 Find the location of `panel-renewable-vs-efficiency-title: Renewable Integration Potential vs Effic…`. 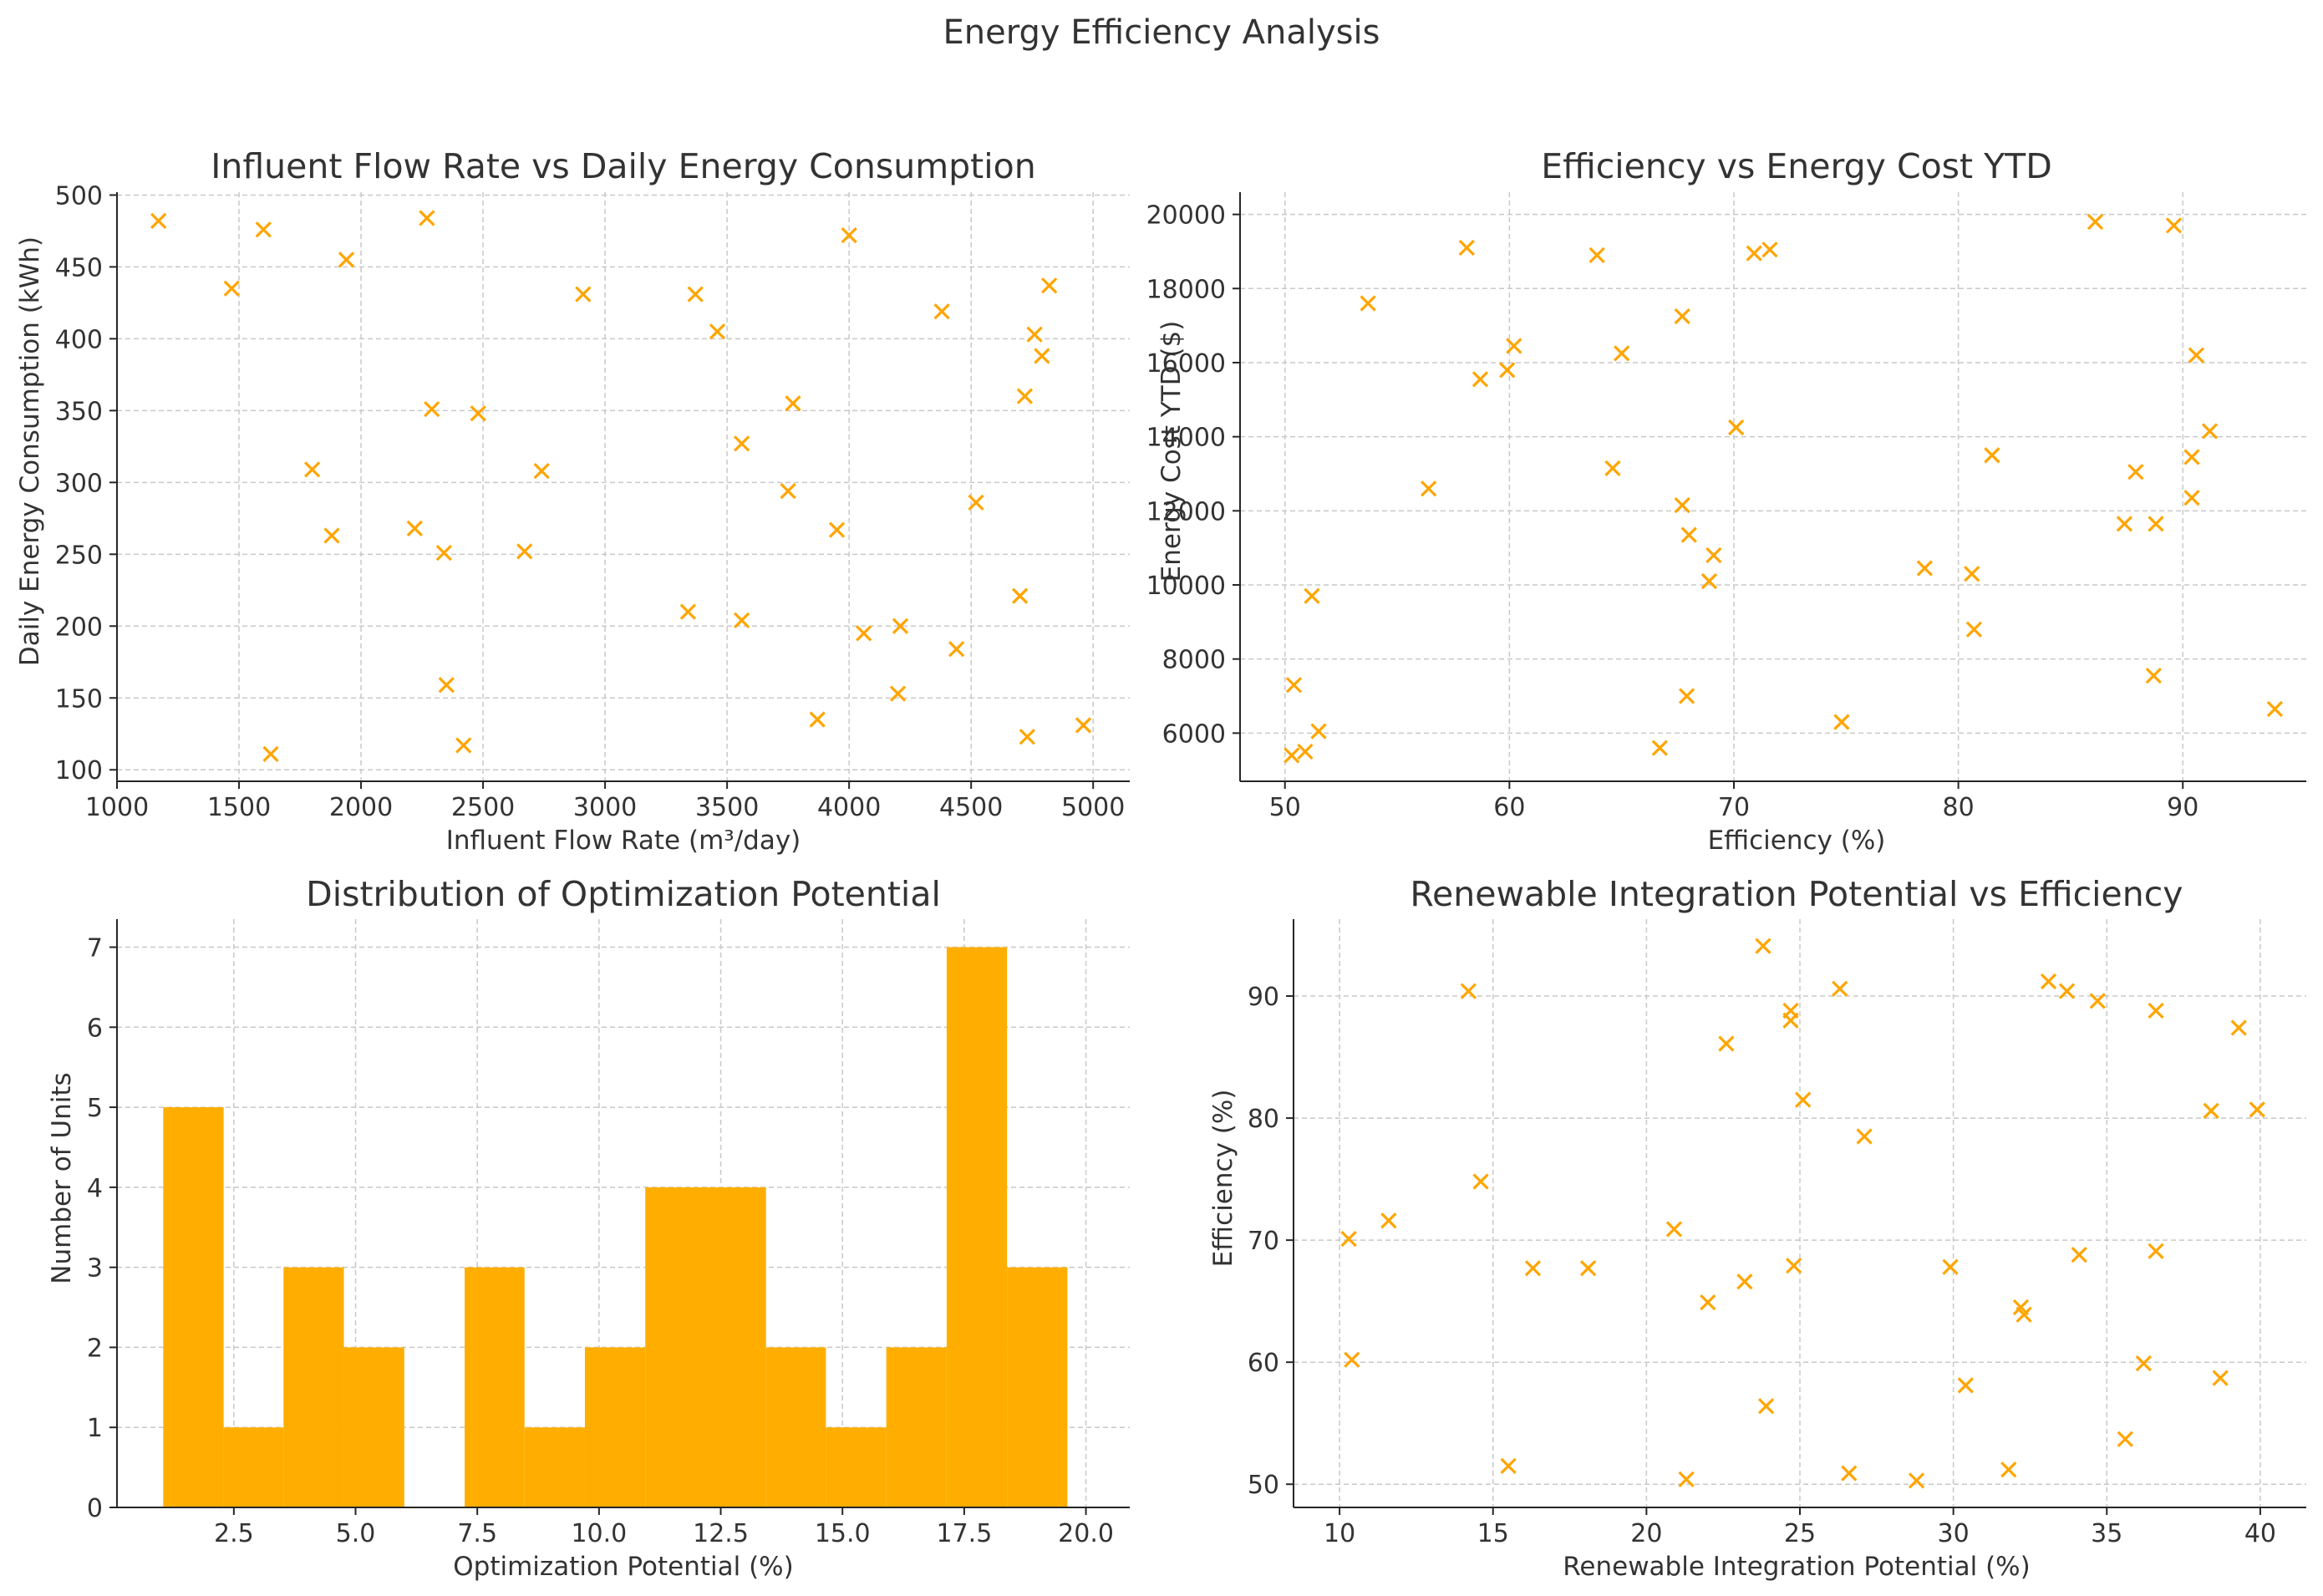

panel-renewable-vs-efficiency-title: Renewable Integration Potential vs Effic… is located at coordinates (1797, 894).